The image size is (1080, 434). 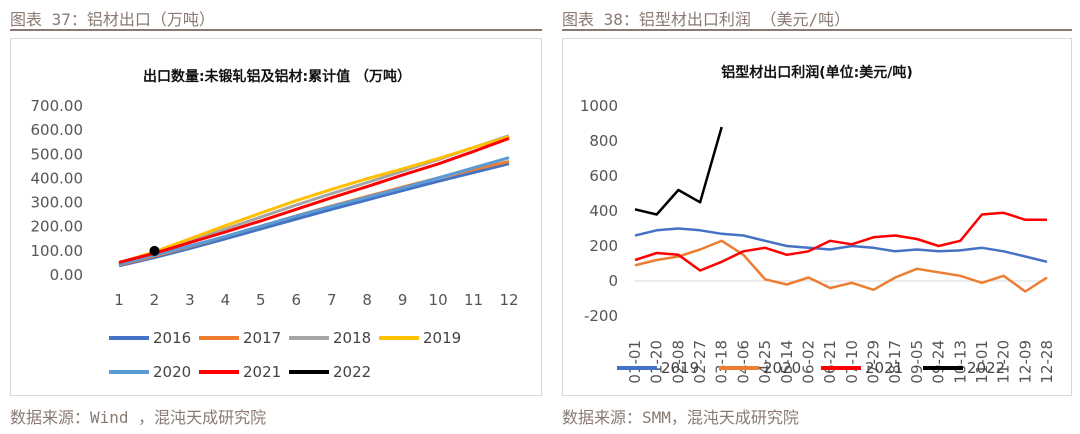 What do you see at coordinates (367, 300) in the screenshot?
I see `x-tick-label: 8` at bounding box center [367, 300].